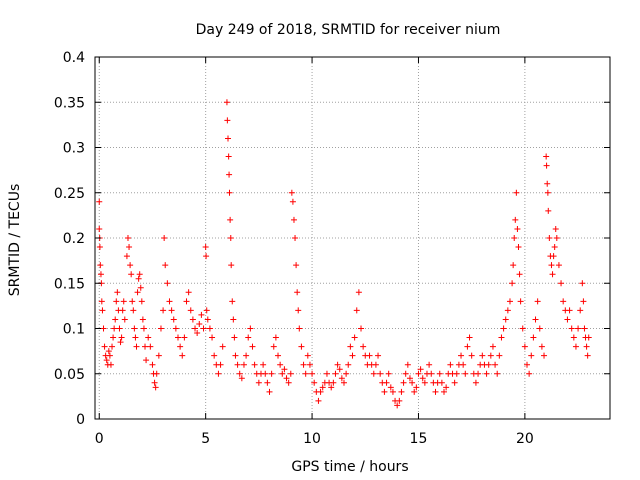 The height and width of the screenshot is (480, 640). Describe the element at coordinates (525, 439) in the screenshot. I see `x-tick-label: 20` at that location.